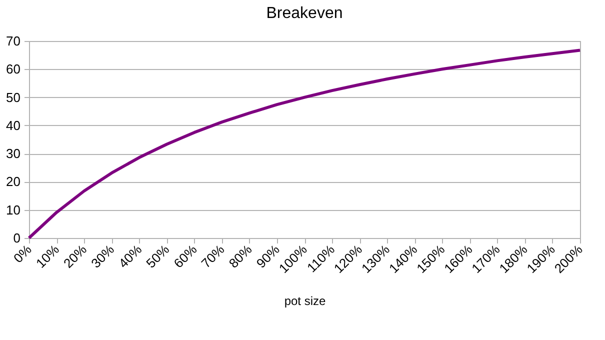  I want to click on x-tick-label: 40%, so click(130, 256).